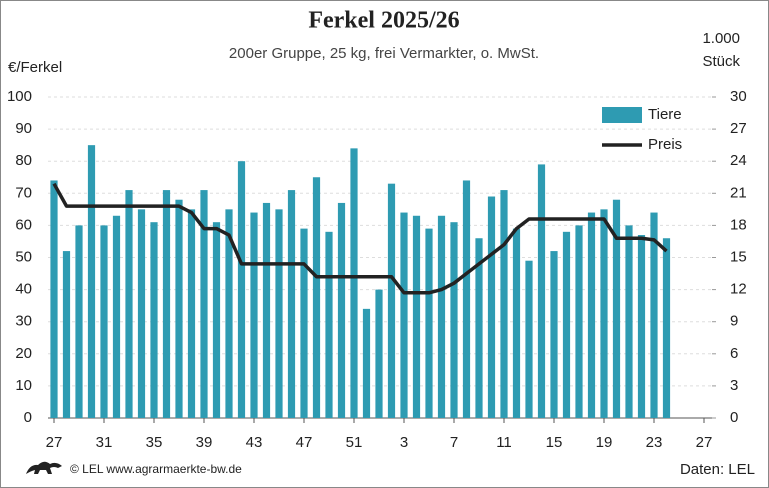 The width and height of the screenshot is (769, 488). I want to click on x-tick-label: 7, so click(454, 442).